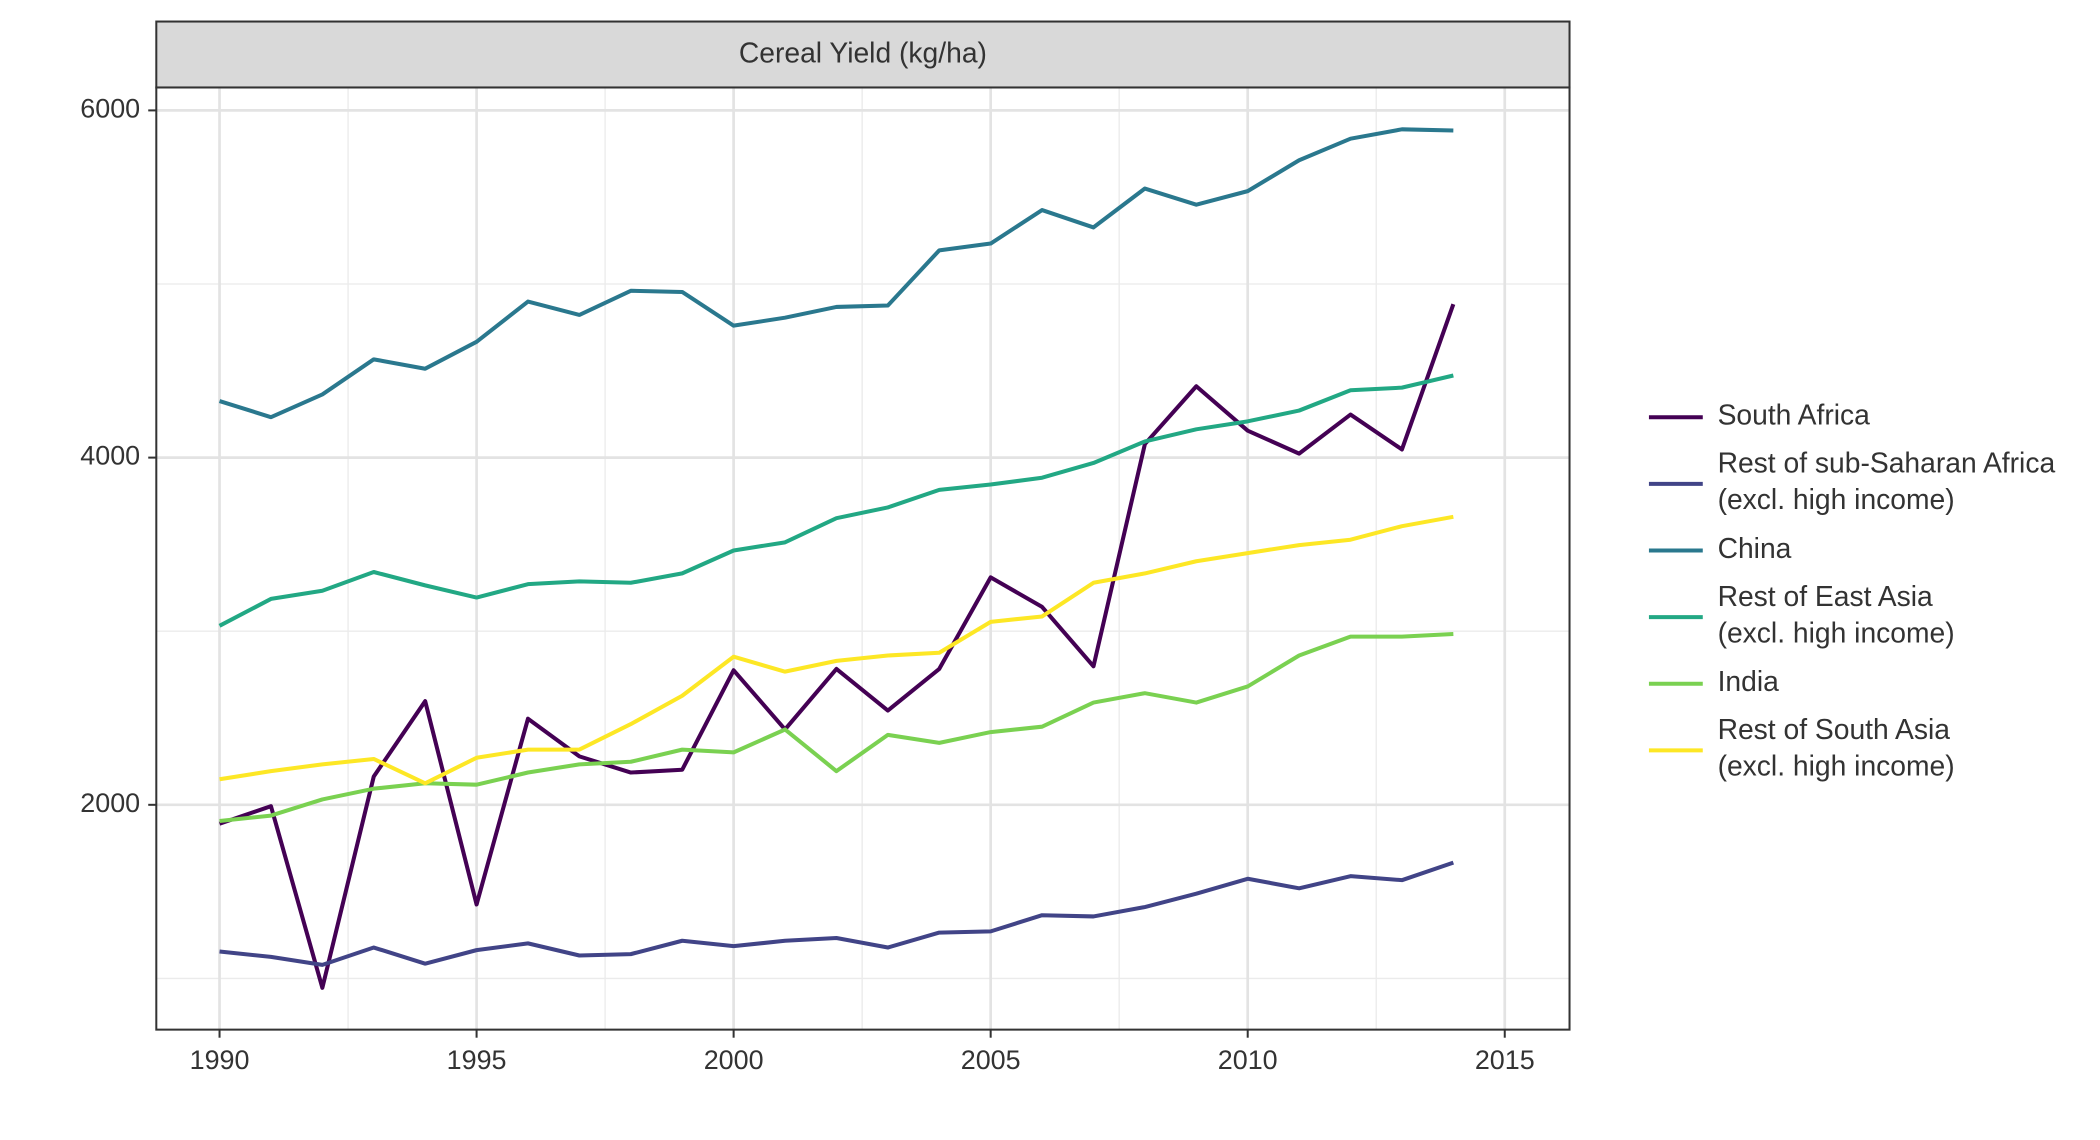 This screenshot has width=2100, height=1140. I want to click on y-tick-label: 6000, so click(110, 109).